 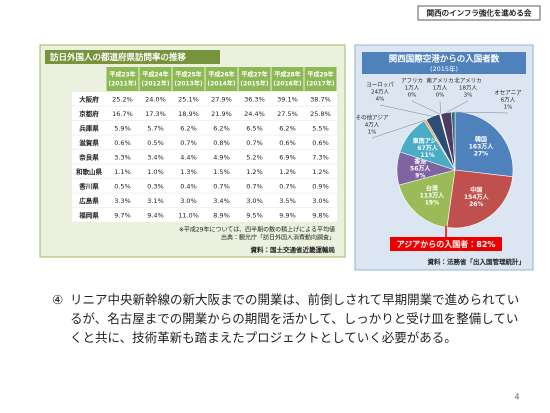 What do you see at coordinates (320, 201) in the screenshot?
I see `table-cell: 3.0%` at bounding box center [320, 201].